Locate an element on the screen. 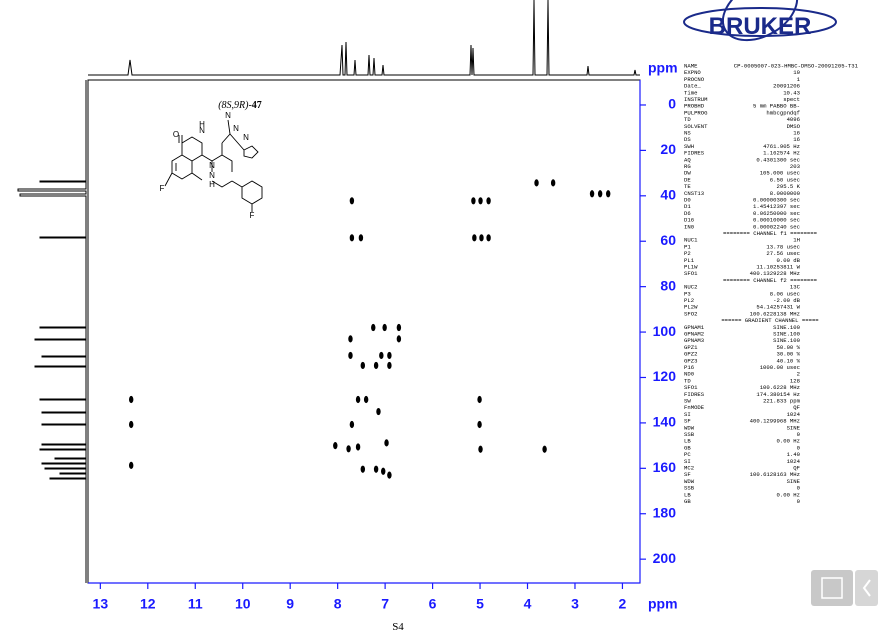 The image size is (878, 637). param-name: GPZ2 is located at coordinates (690, 354).